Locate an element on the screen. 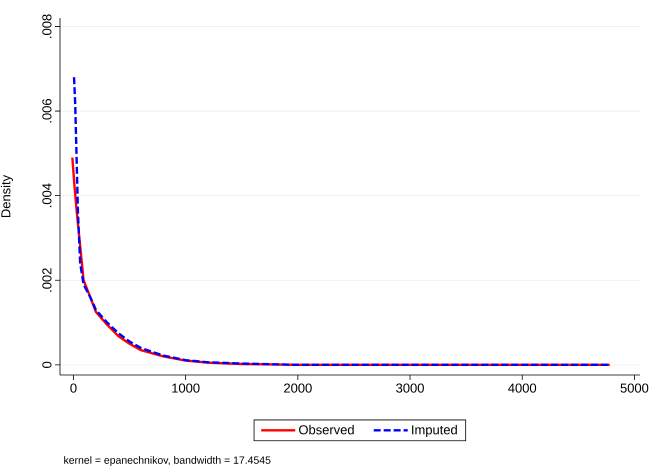 The image size is (661, 474). y-tick-label: .008 is located at coordinates (47, 26).